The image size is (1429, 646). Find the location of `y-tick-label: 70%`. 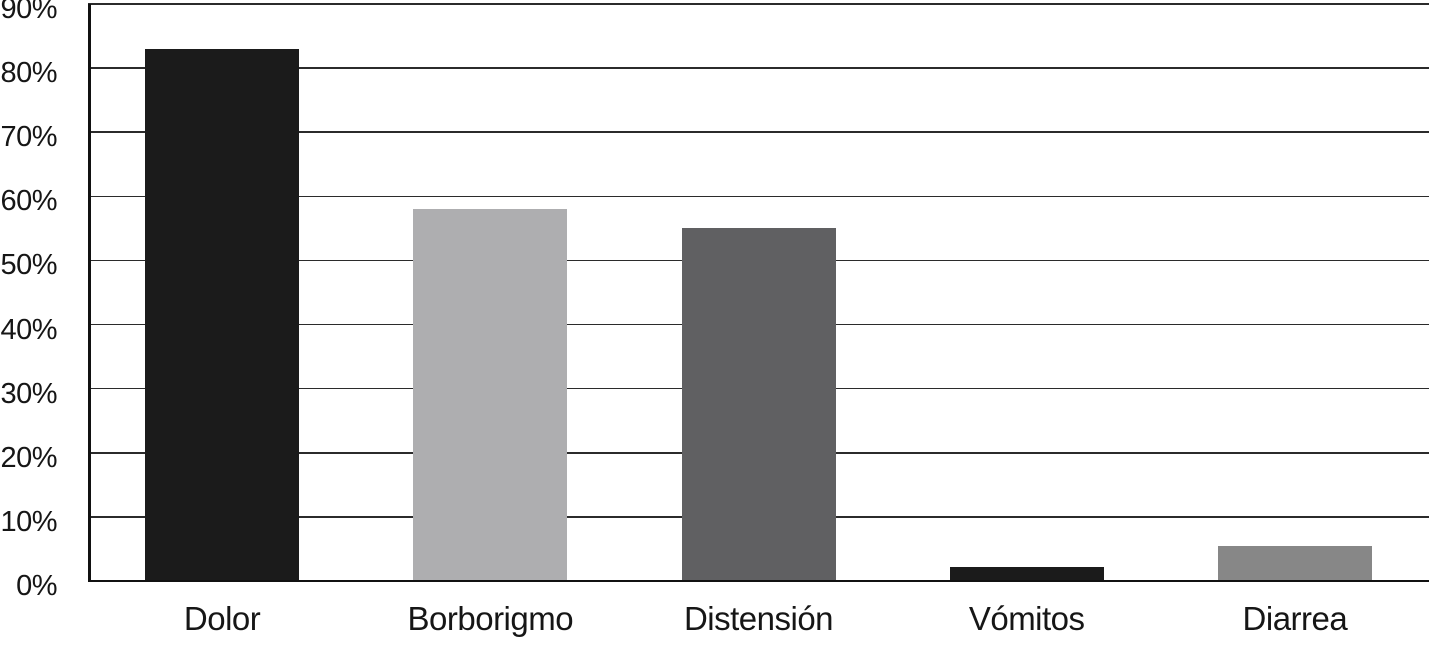

y-tick-label: 70% is located at coordinates (28, 137).